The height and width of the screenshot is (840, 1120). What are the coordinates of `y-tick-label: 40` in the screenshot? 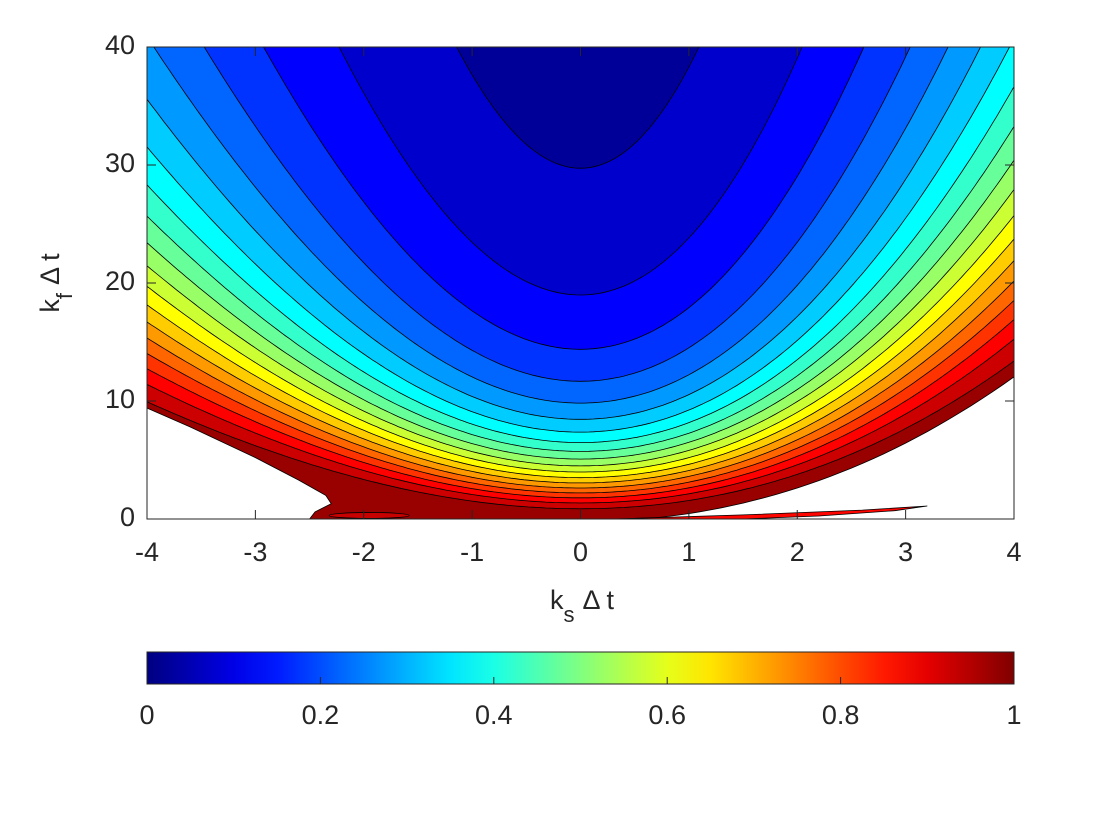 It's located at (120, 45).